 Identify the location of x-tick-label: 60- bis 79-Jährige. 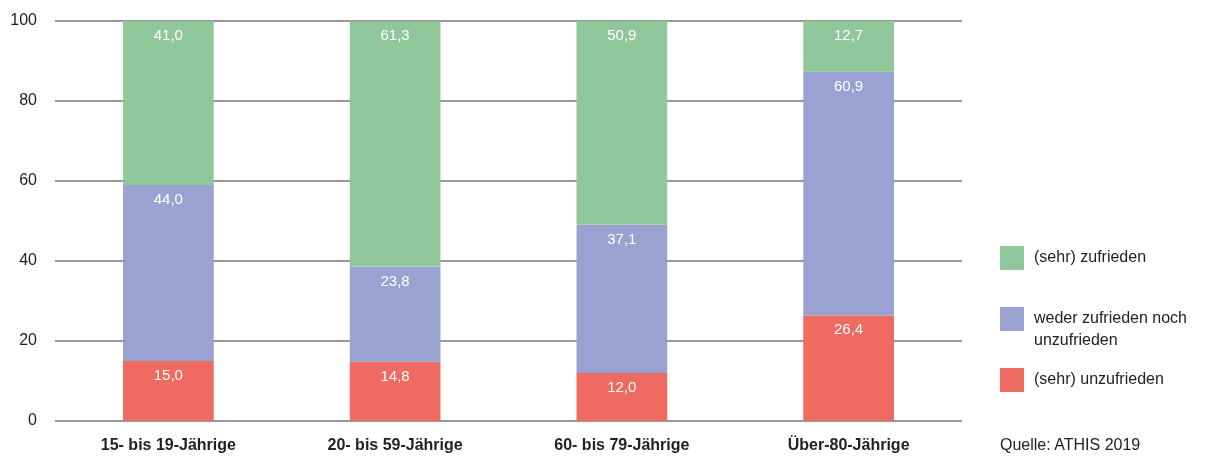
(622, 444).